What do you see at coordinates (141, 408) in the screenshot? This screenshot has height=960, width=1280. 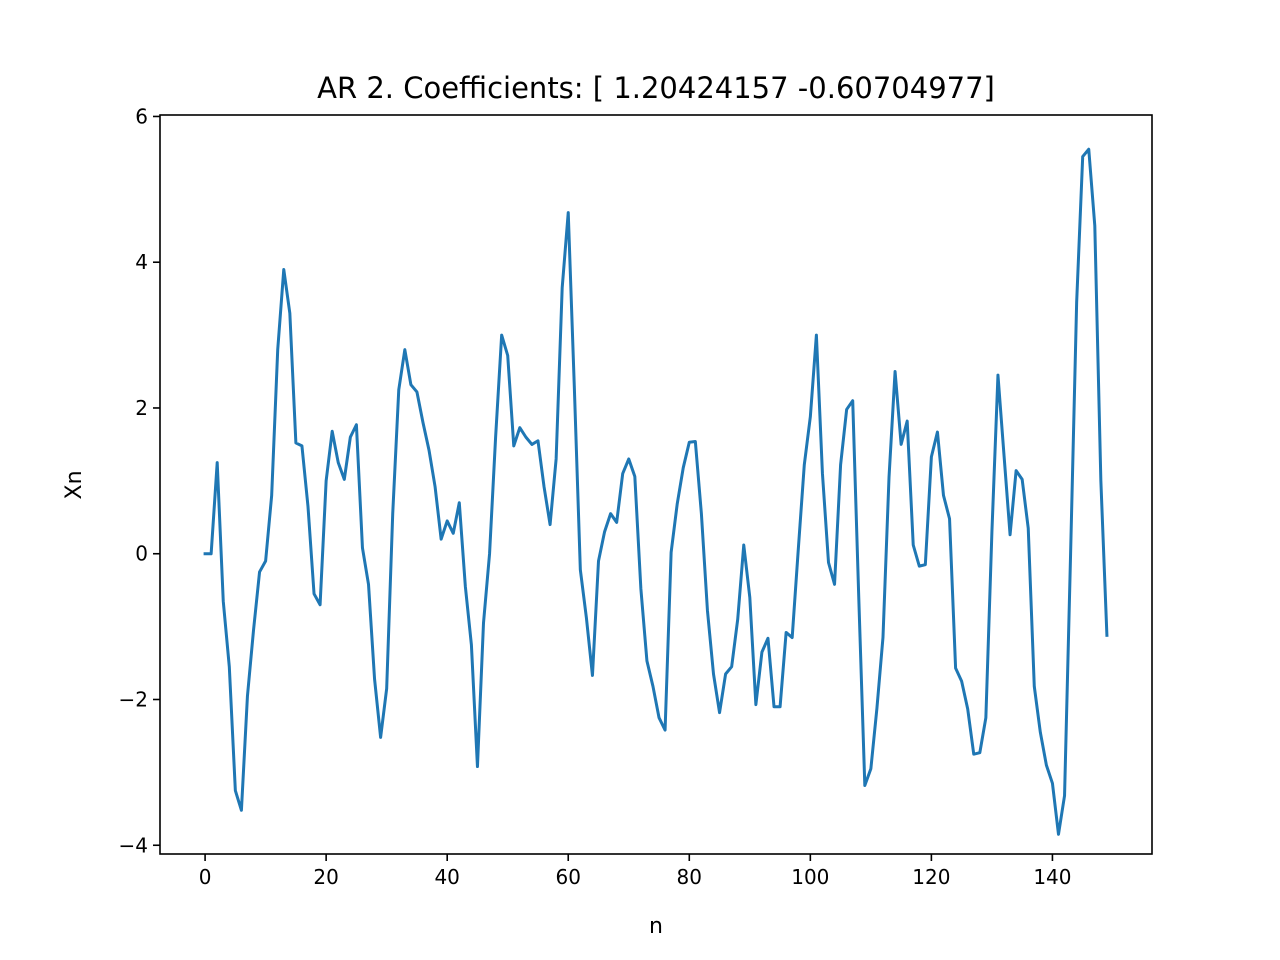 I see `y-tick-label: 2` at bounding box center [141, 408].